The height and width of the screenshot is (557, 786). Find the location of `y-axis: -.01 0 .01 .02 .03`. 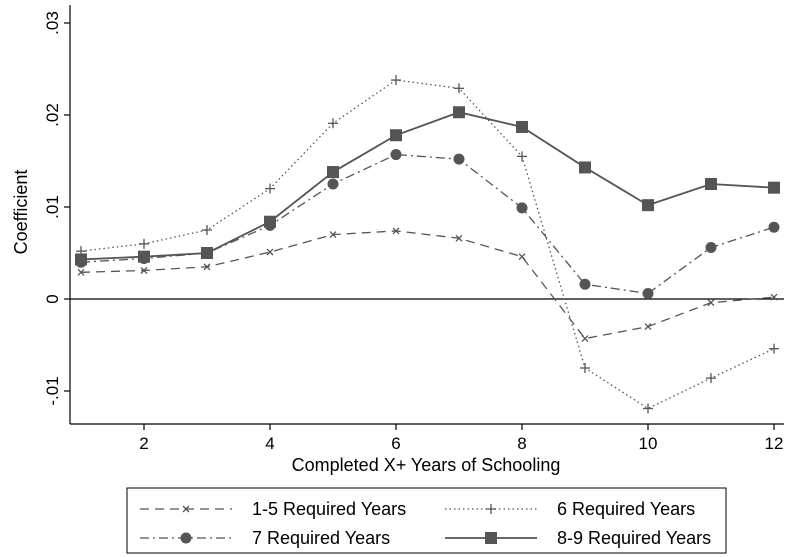

y-axis: -.01 0 .01 .02 .03 is located at coordinates (56, 208).